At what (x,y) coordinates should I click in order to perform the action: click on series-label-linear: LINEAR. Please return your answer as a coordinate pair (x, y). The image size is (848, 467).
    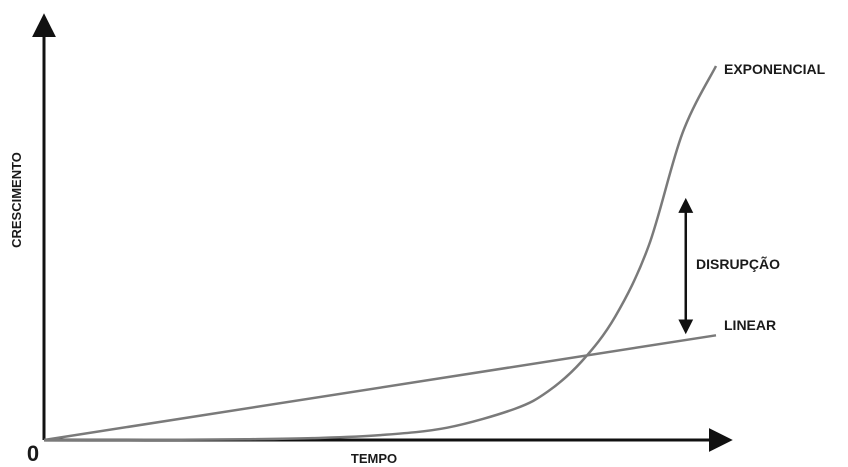
    Looking at the image, I should click on (750, 325).